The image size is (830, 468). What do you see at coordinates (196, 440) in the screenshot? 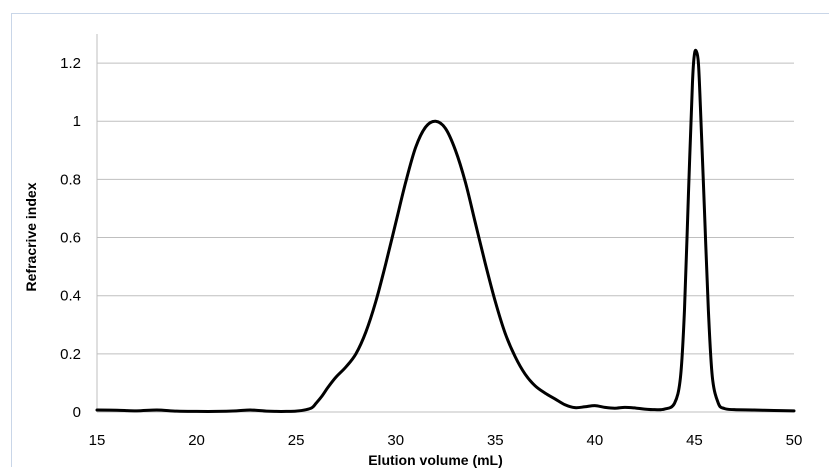
I see `x-tick-label: 20` at bounding box center [196, 440].